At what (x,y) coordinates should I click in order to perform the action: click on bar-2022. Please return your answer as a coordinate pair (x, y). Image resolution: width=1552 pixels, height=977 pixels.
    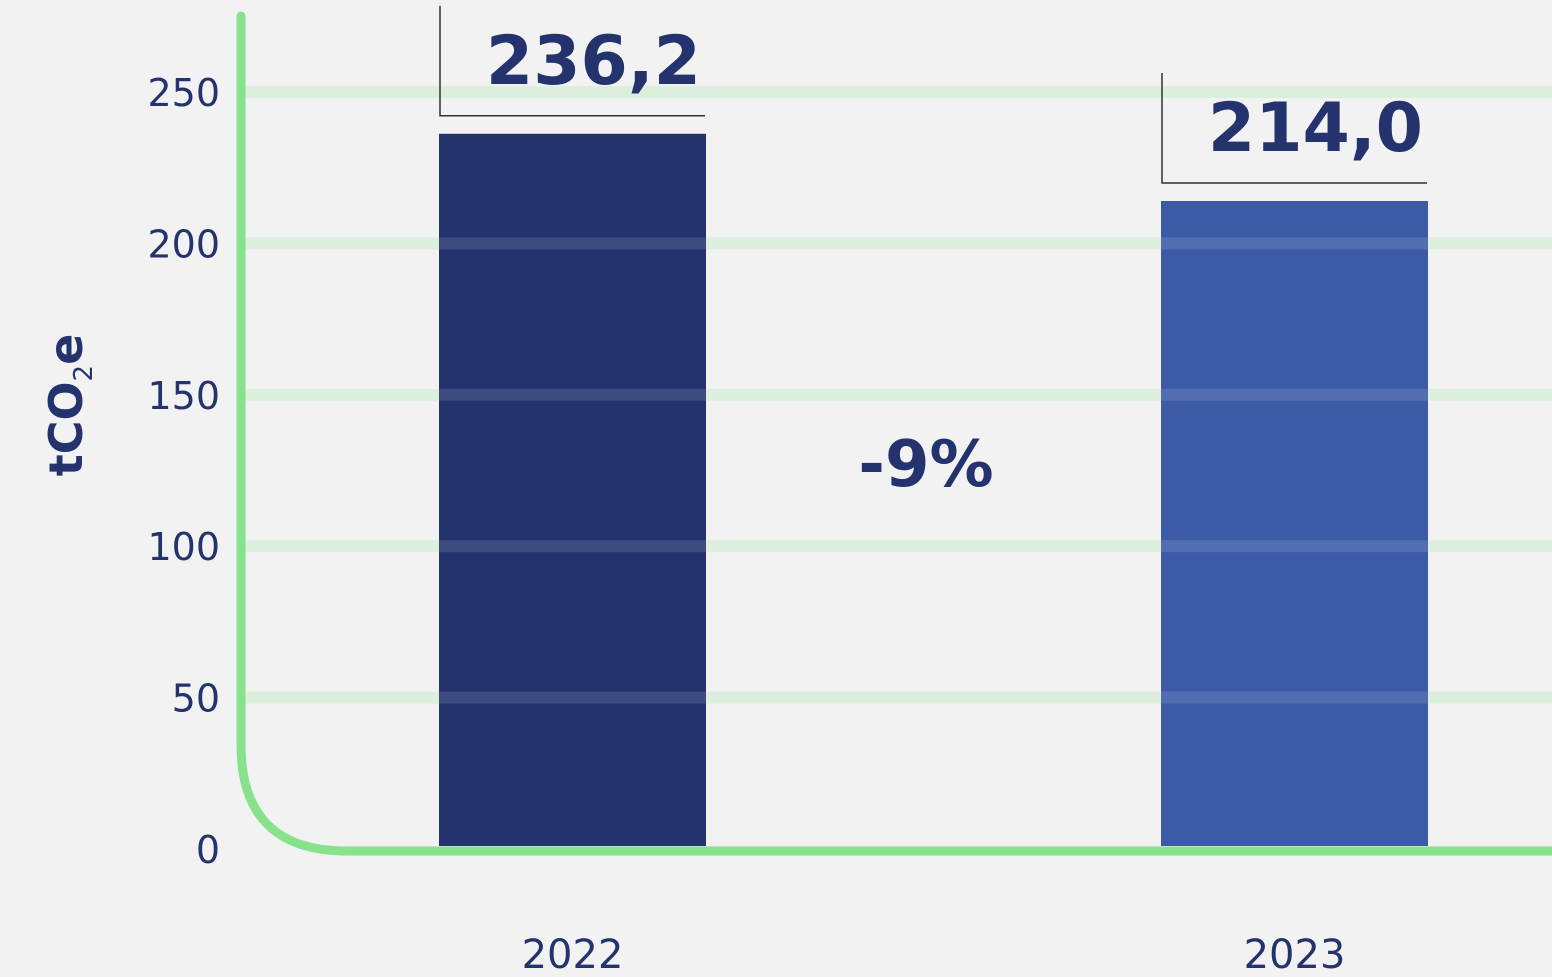
    Looking at the image, I should click on (572, 490).